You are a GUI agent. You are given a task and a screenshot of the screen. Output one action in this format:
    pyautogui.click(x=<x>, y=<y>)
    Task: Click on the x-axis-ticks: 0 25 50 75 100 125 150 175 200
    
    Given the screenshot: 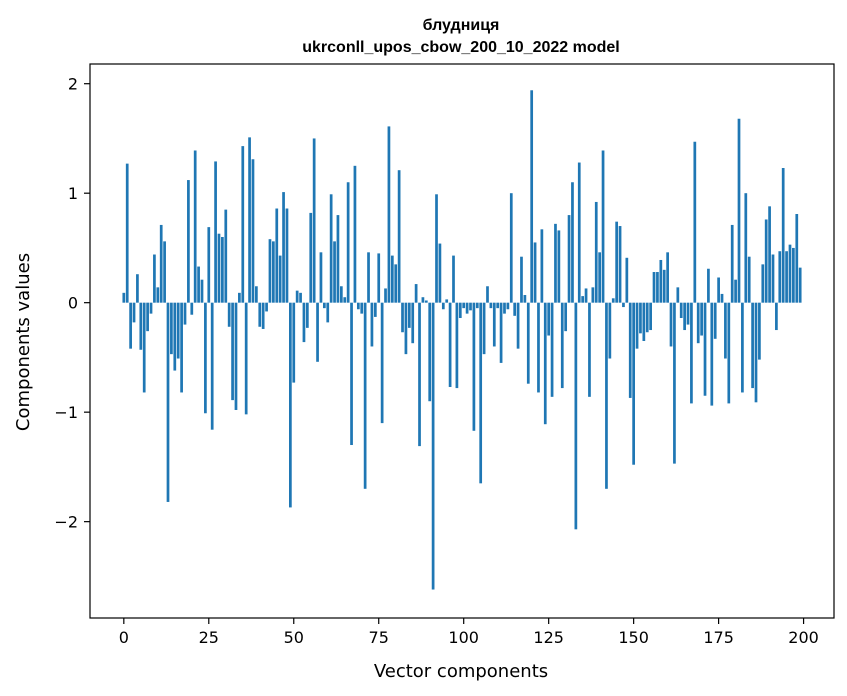 What is the action you would take?
    pyautogui.click(x=469, y=632)
    